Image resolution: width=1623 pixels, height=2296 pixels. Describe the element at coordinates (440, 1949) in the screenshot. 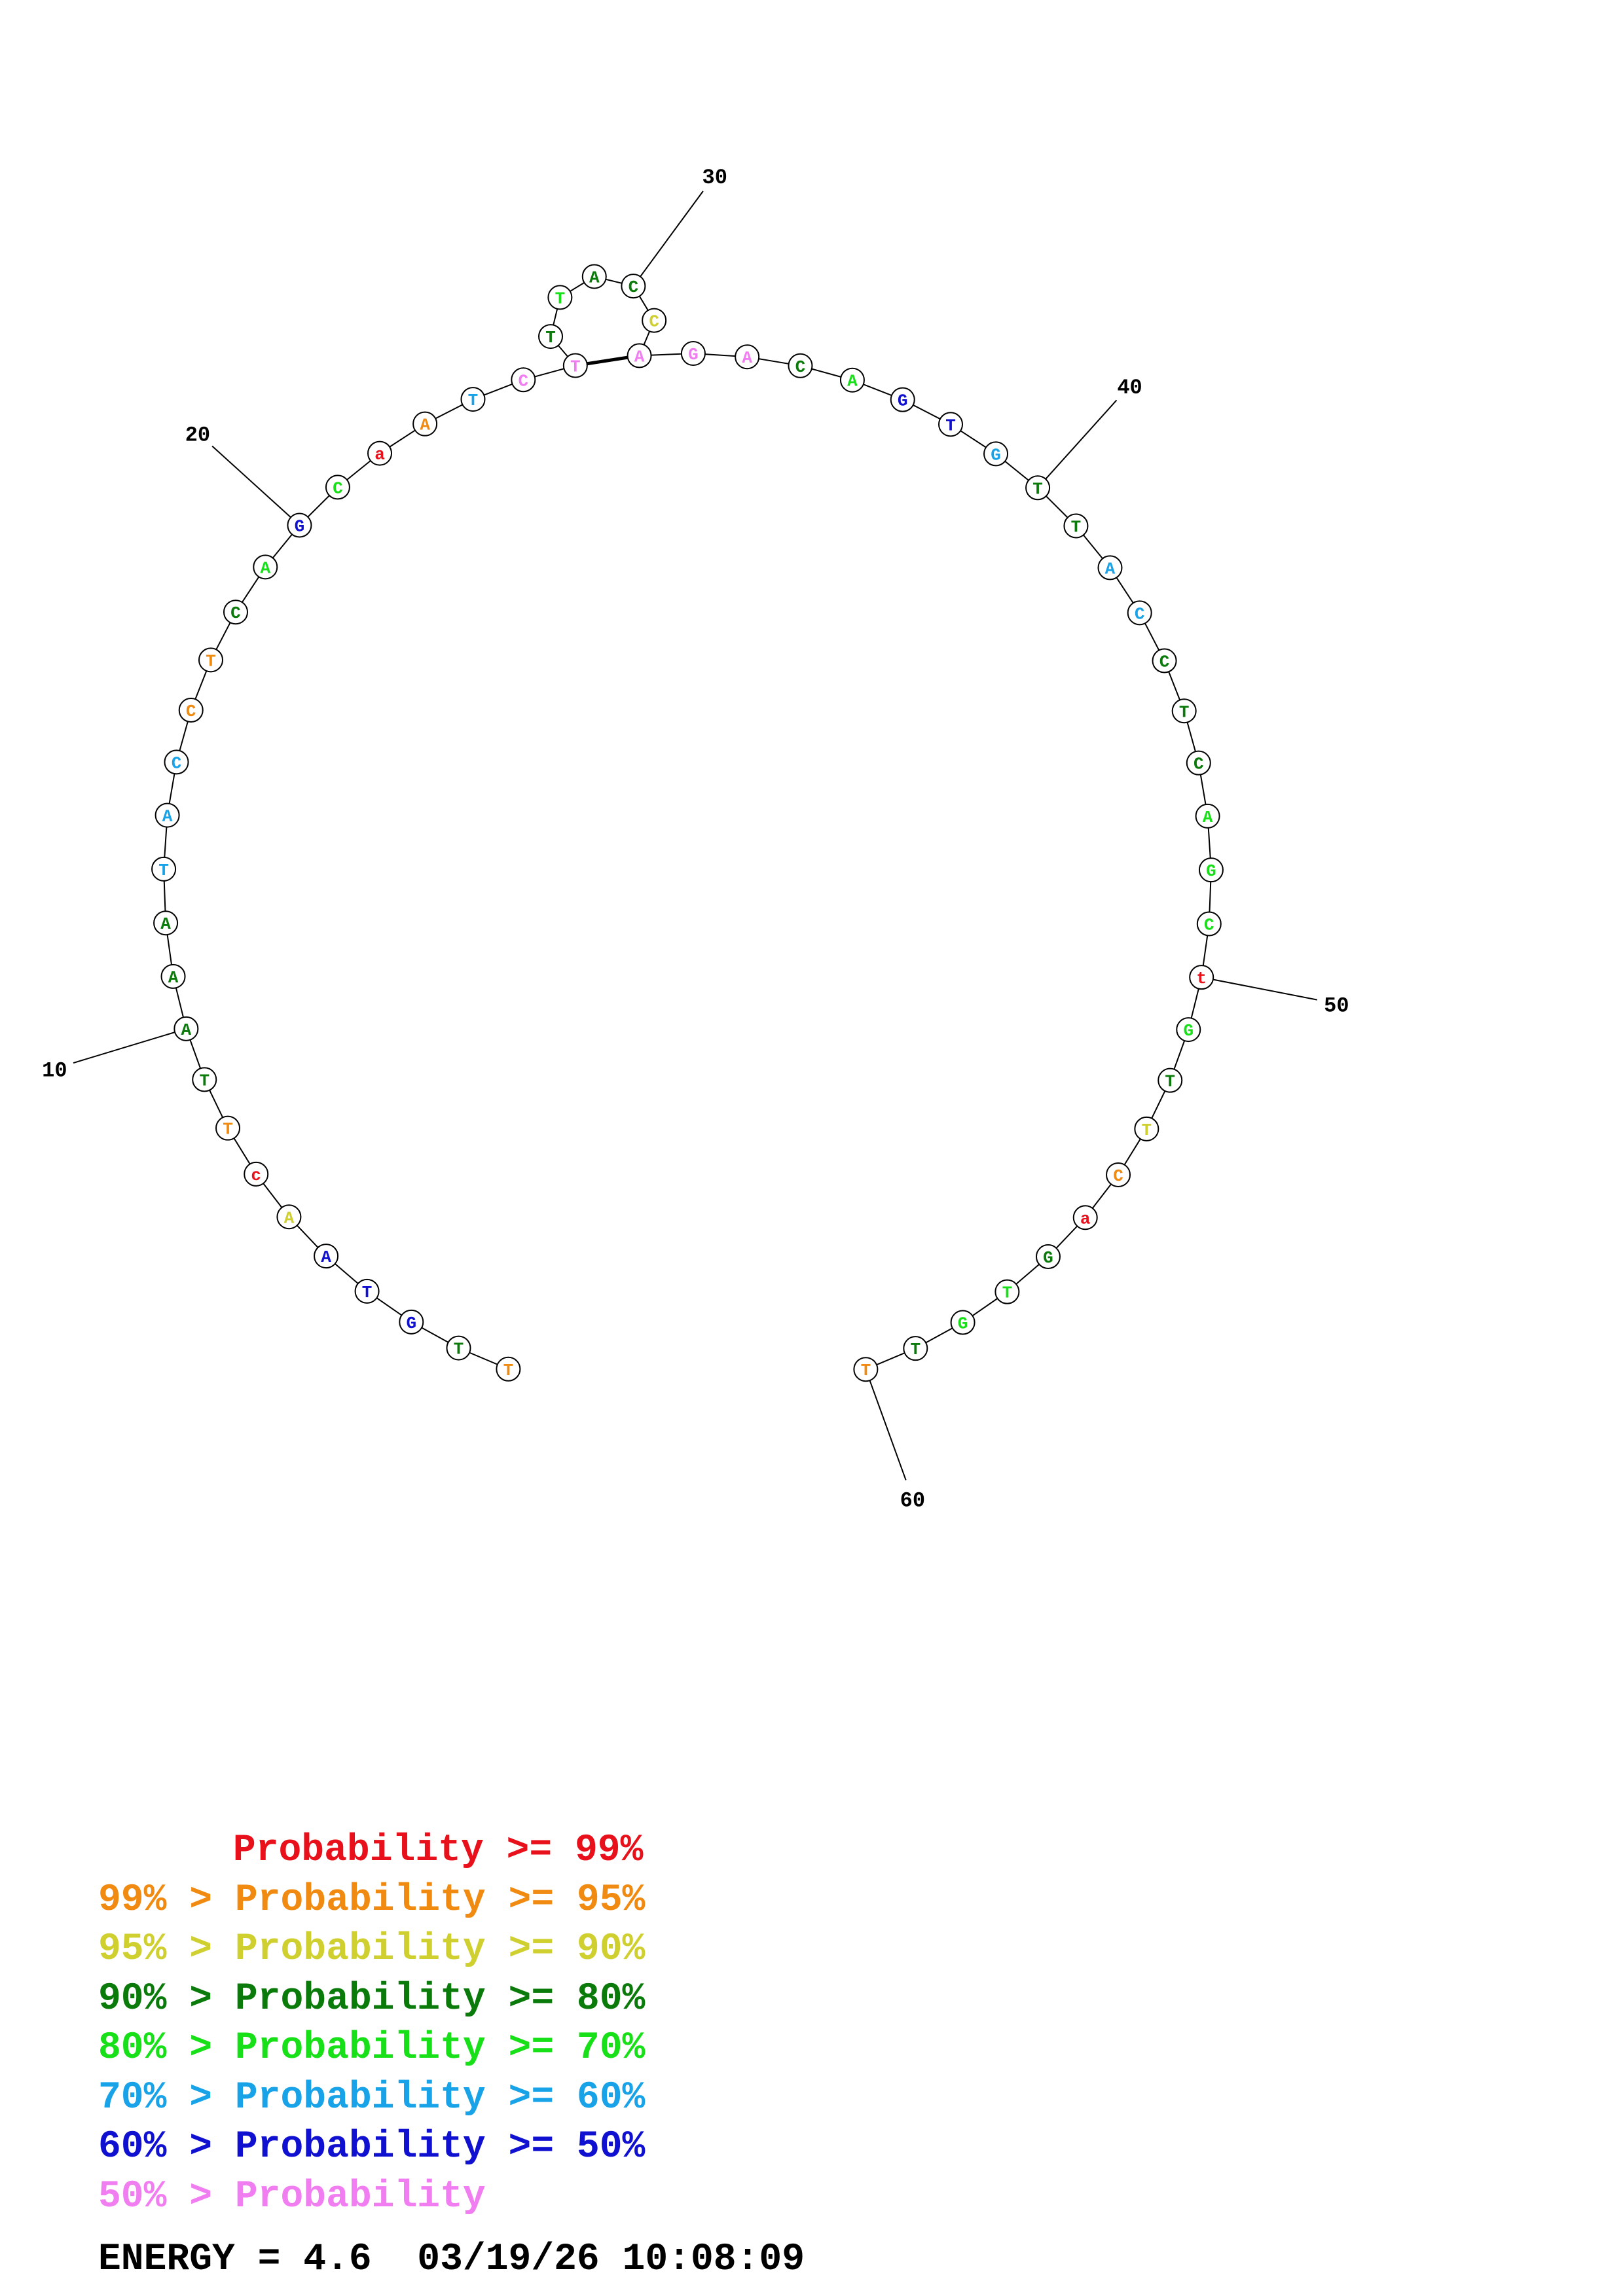

I see `legend-text: Probability >= 90%` at that location.